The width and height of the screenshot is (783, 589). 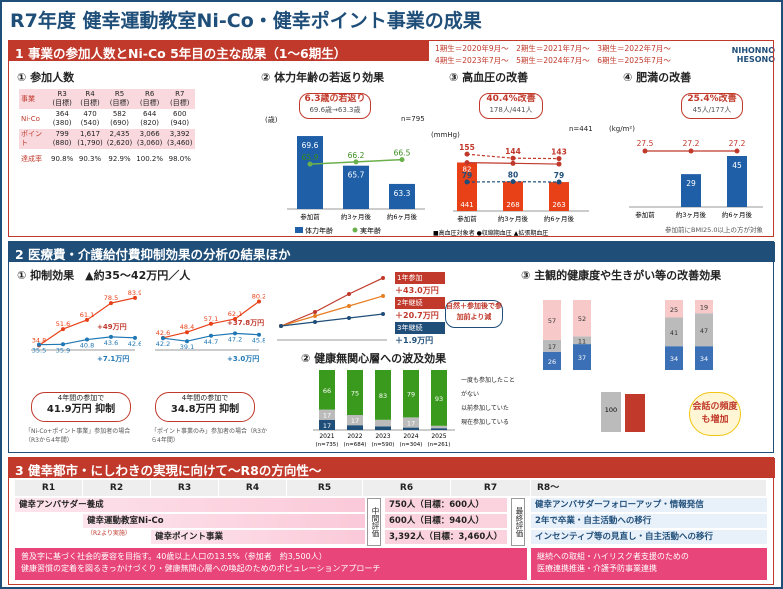 What do you see at coordinates (258, 537) in the screenshot?
I see `row-points: 健幸ポイント事業` at bounding box center [258, 537].